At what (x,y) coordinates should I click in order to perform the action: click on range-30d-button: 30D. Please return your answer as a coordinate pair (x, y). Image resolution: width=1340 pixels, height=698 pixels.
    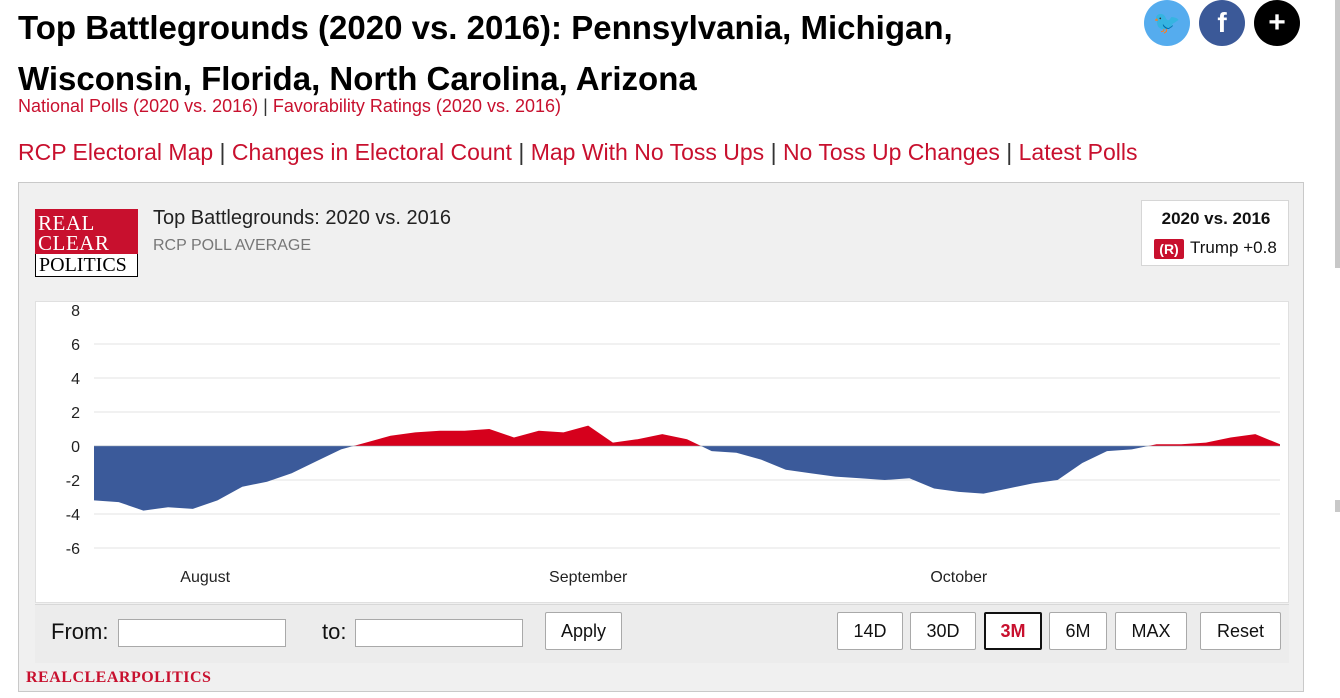
    Looking at the image, I should click on (943, 631).